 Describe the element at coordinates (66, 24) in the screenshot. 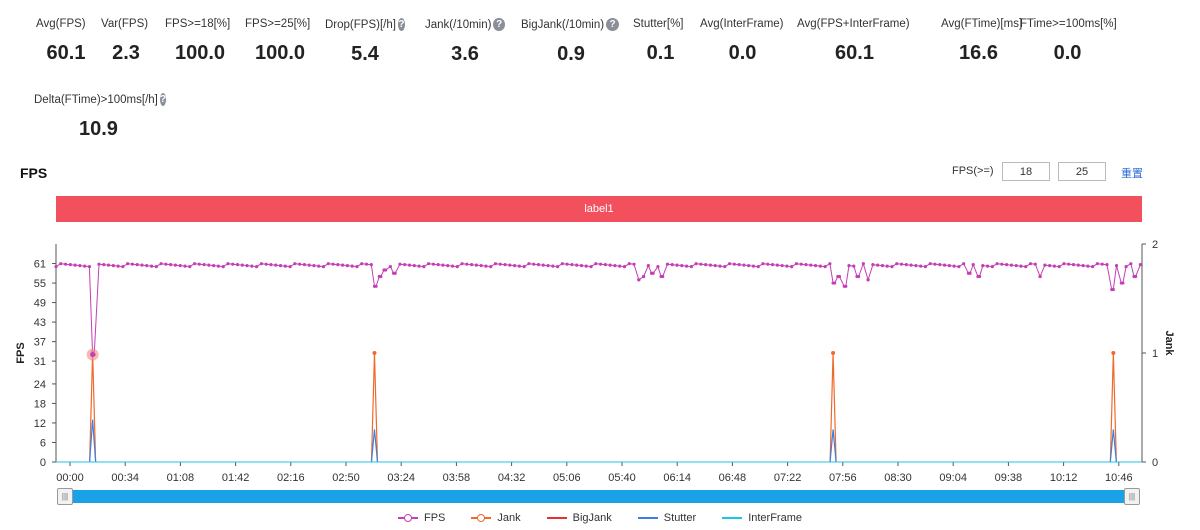

I see `metric-label: Avg(FPS)` at that location.